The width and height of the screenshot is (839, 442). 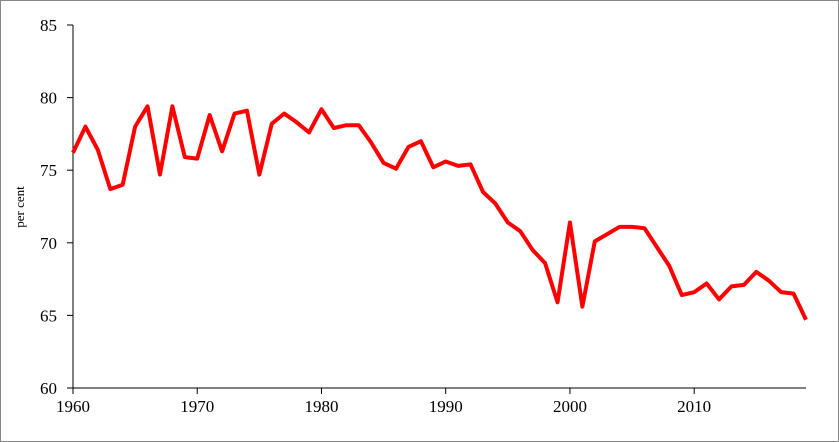 I want to click on x-tick-label: 1990, so click(x=446, y=406).